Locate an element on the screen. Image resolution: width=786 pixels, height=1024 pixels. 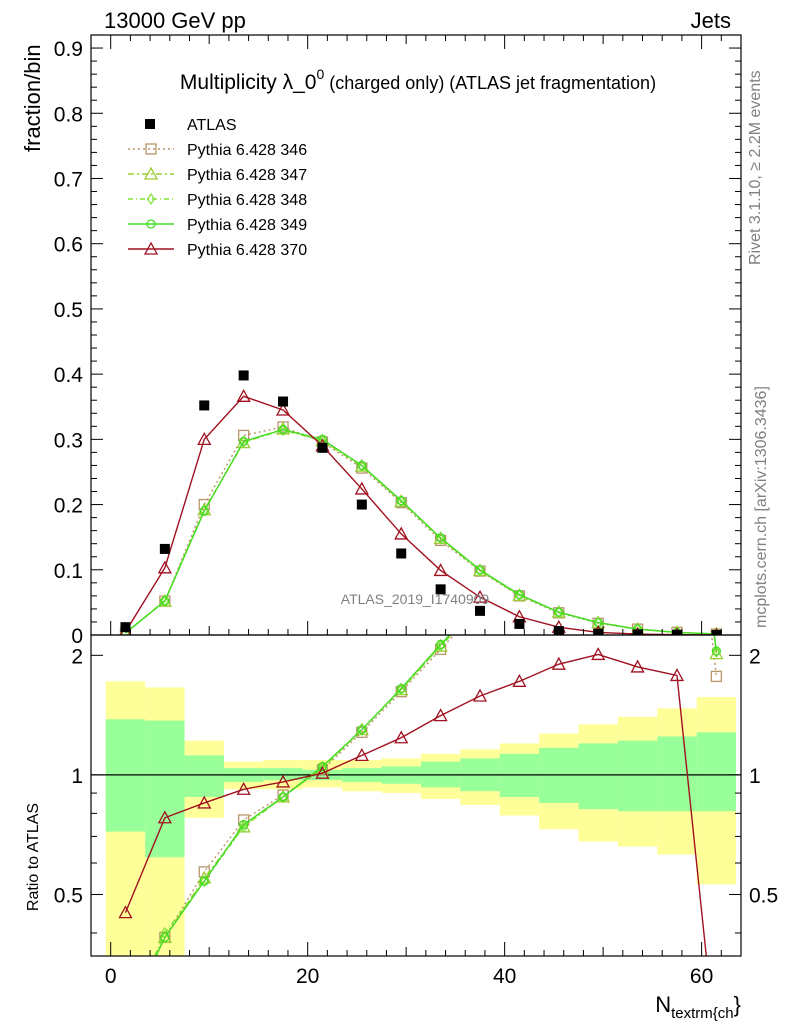
ratio-tick-label-right: 2 is located at coordinates (755, 656).